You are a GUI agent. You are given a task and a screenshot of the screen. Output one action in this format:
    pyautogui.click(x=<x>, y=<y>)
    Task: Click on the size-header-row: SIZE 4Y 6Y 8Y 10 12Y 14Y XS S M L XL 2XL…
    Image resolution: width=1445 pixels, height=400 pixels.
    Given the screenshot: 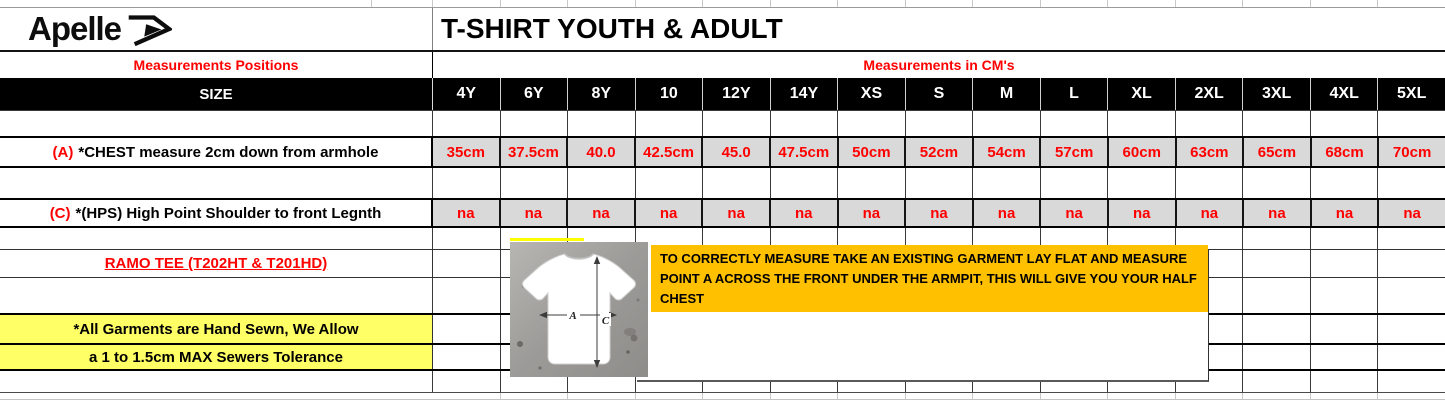 What is the action you would take?
    pyautogui.click(x=722, y=94)
    